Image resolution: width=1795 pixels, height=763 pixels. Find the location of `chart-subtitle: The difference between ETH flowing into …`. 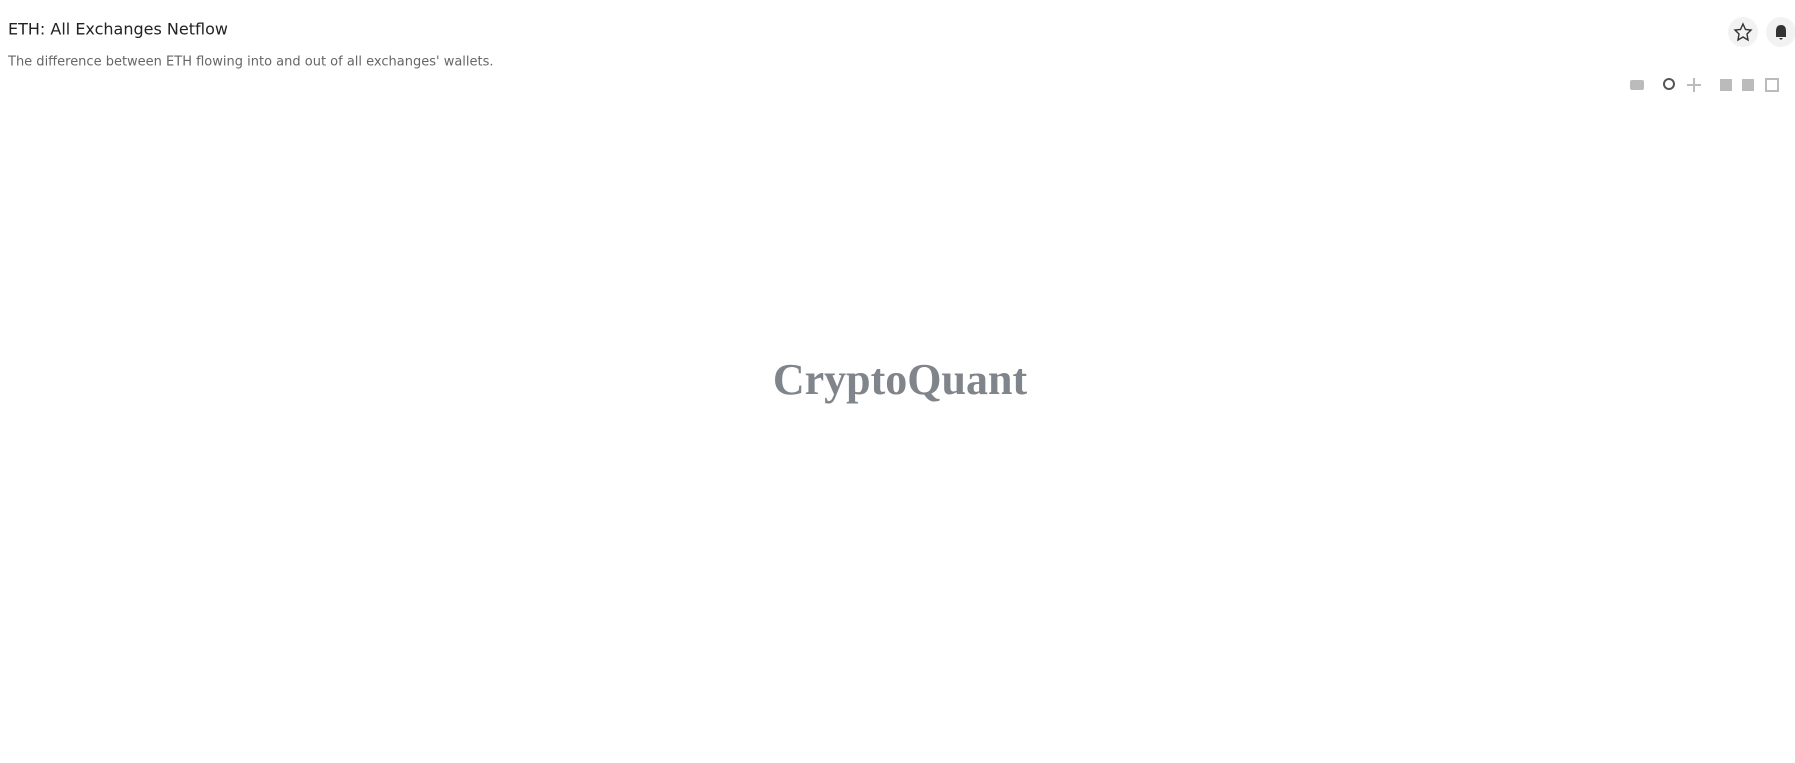

chart-subtitle: The difference between ETH flowing into … is located at coordinates (250, 62).